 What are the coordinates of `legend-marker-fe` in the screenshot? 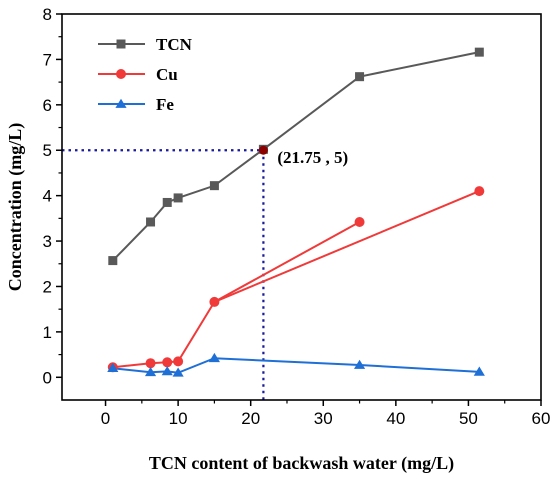 It's located at (121, 103).